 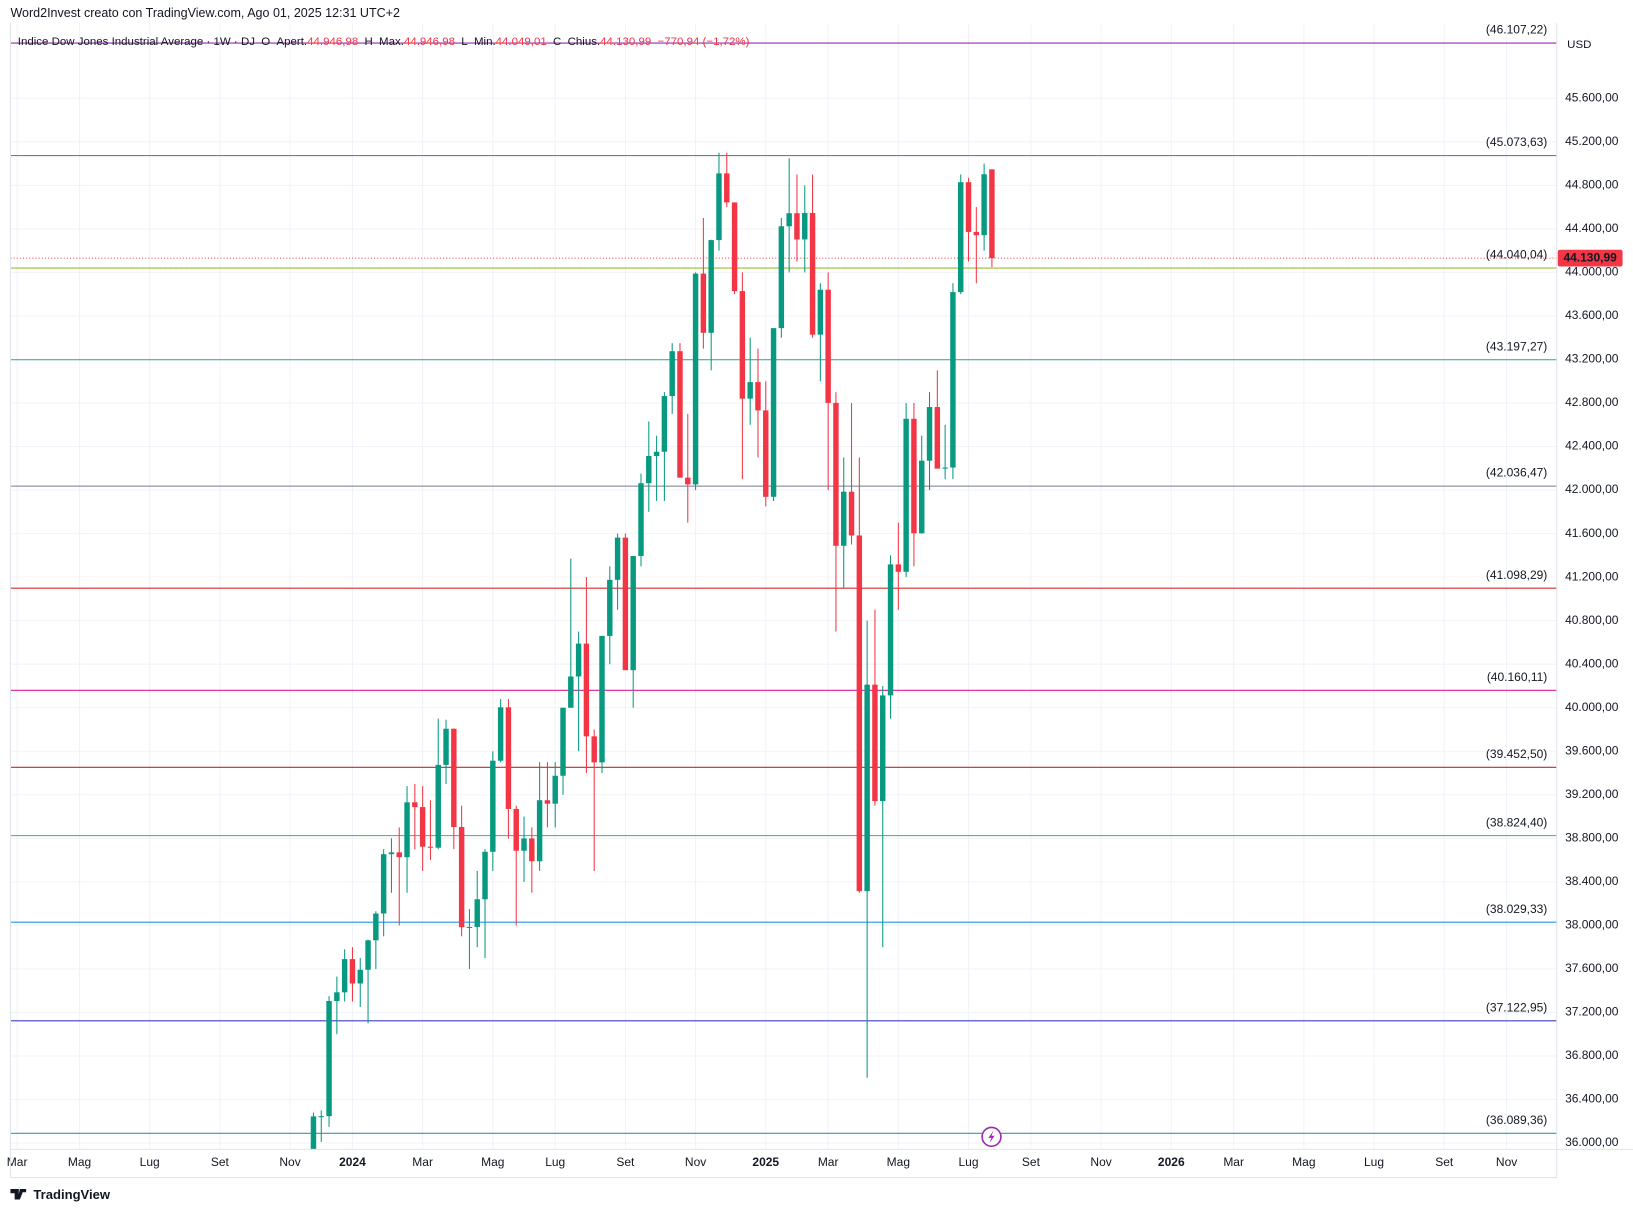 What do you see at coordinates (1592, 837) in the screenshot?
I see `y-tick-label: 38.800,00` at bounding box center [1592, 837].